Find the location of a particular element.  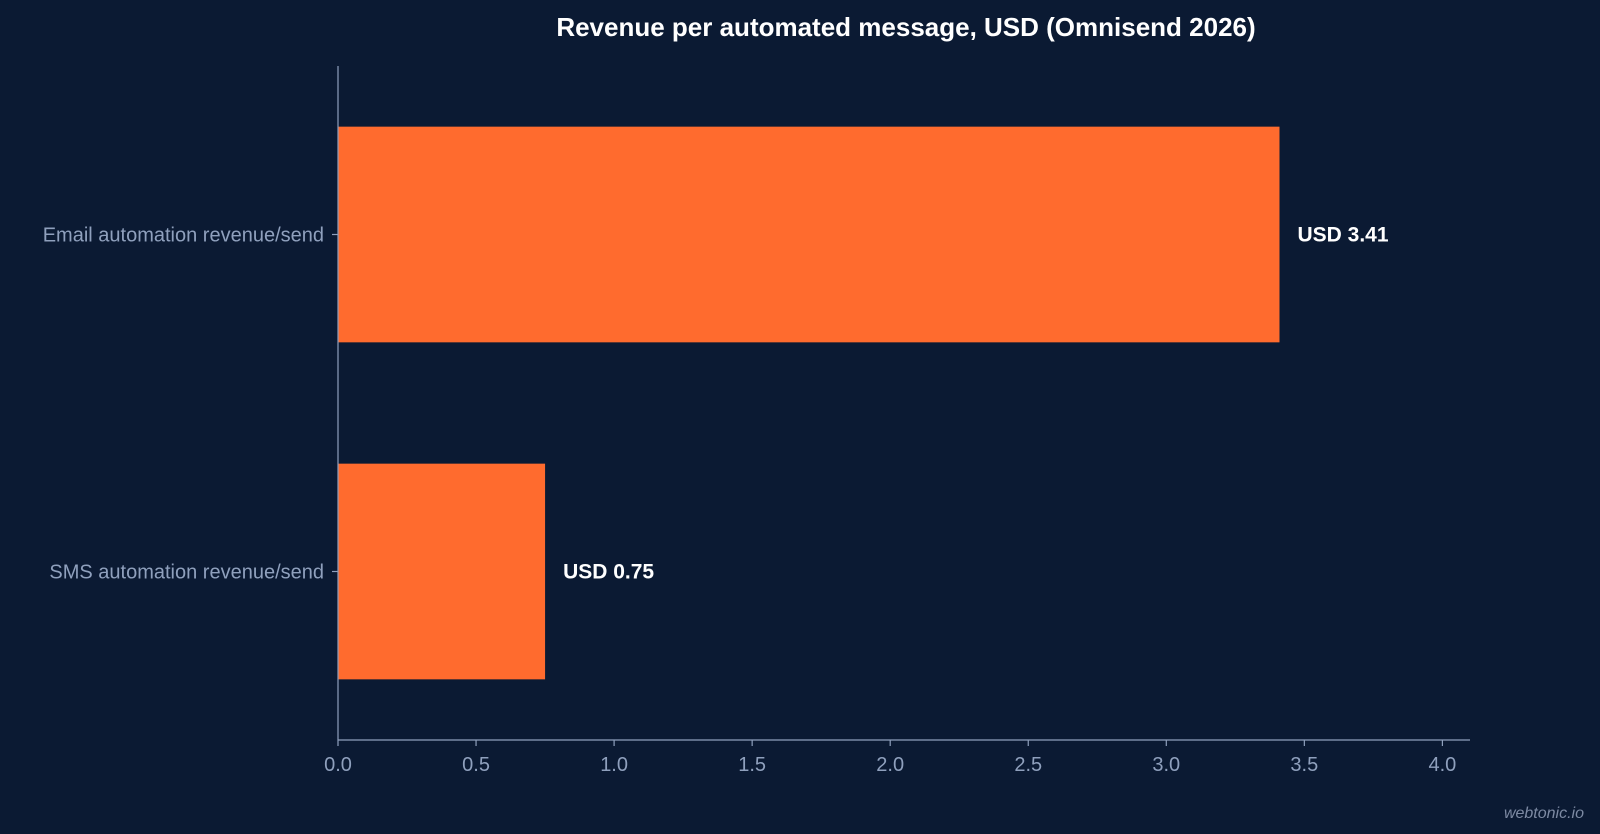

x-tick-label: 1.0 is located at coordinates (614, 765).